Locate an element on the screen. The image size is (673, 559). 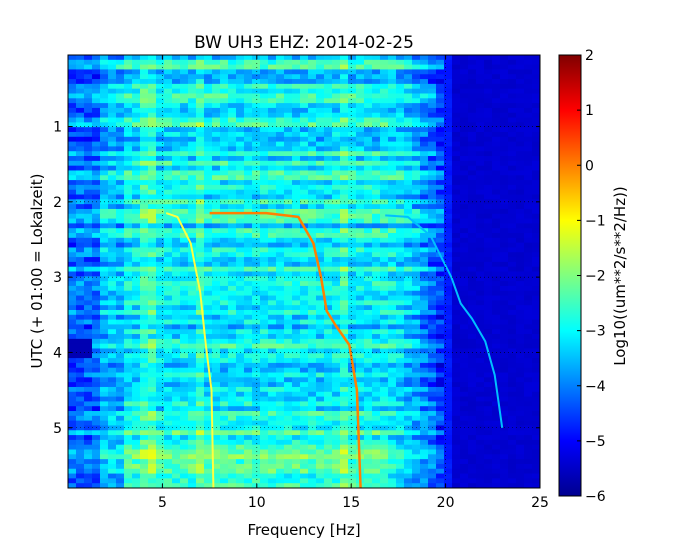
y-tick-label: 5 is located at coordinates (57, 429).